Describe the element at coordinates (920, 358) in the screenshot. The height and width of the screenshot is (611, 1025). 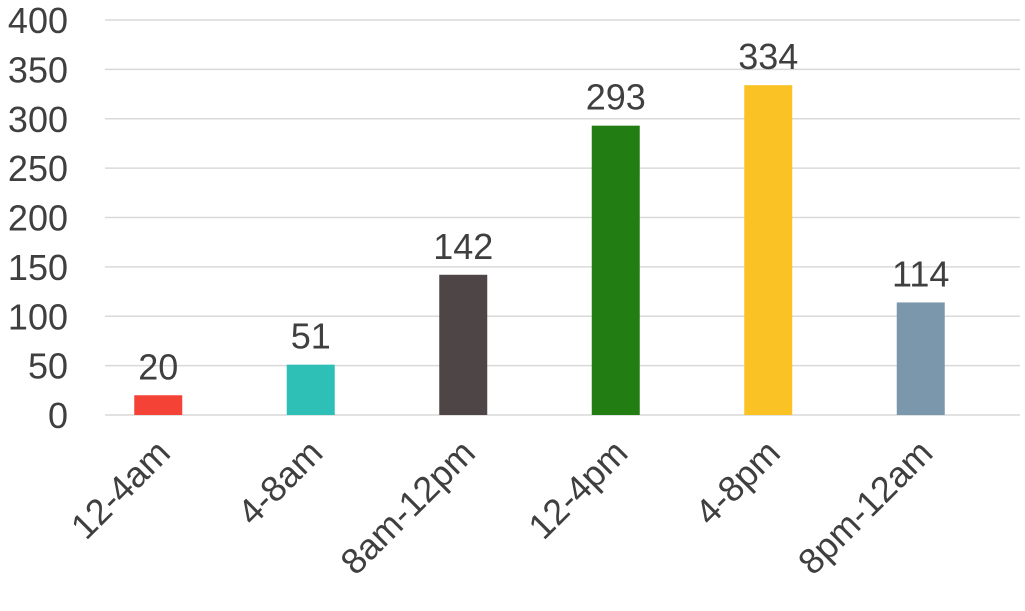
I see `bar-8pm-12am` at that location.